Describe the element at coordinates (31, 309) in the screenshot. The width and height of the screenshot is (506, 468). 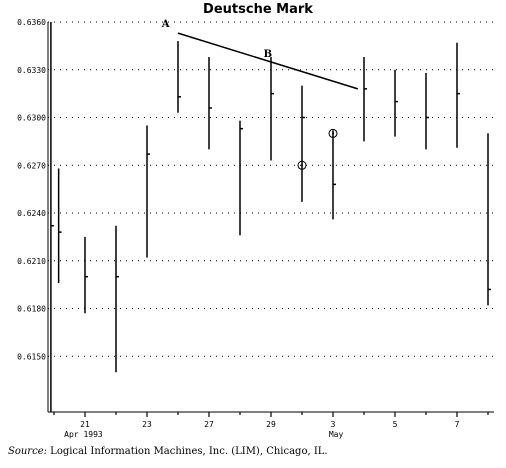
I see `y-tick-label: 0.6180` at that location.